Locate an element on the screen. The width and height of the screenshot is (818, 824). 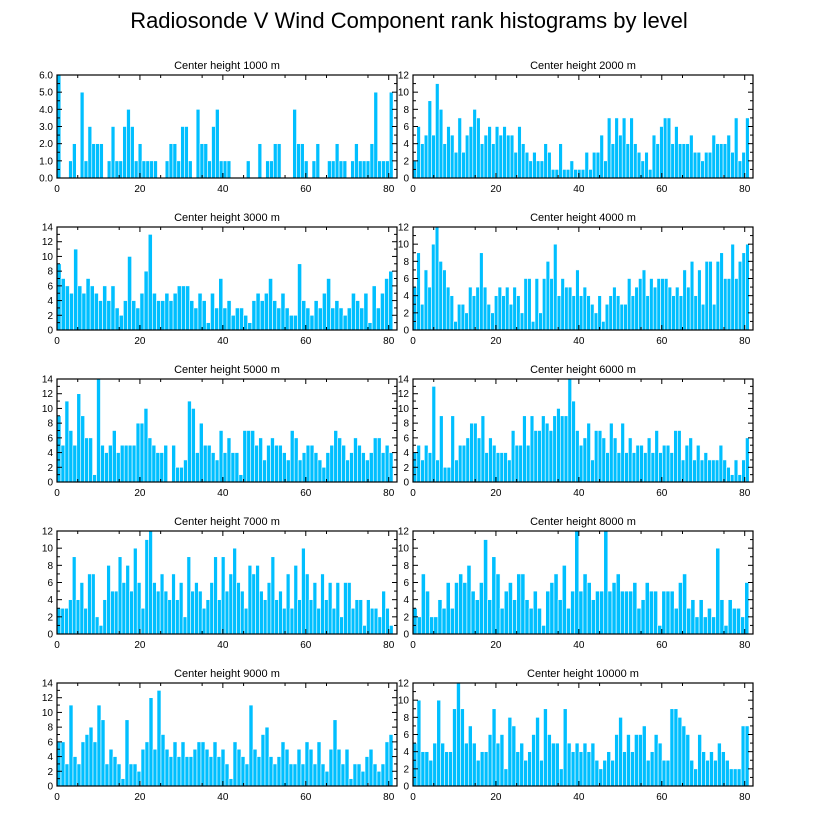
panel-title: Center height 2000 m is located at coordinates (583, 66).